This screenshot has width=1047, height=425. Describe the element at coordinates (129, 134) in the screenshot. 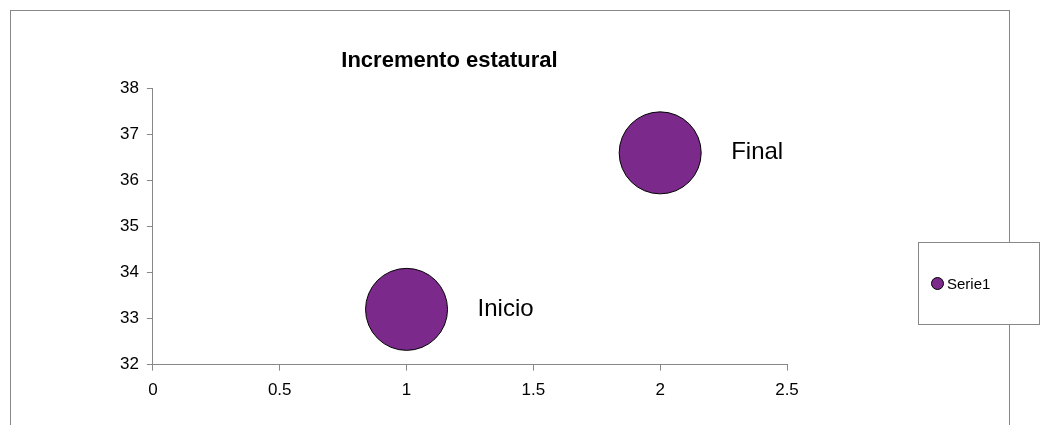

I see `y-tick-label: 37` at that location.